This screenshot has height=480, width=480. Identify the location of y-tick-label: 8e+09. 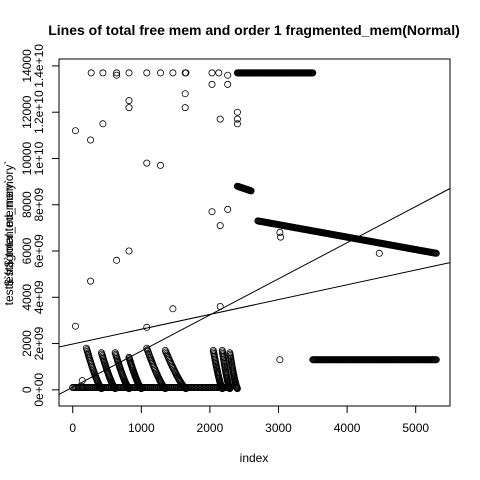
(39, 205).